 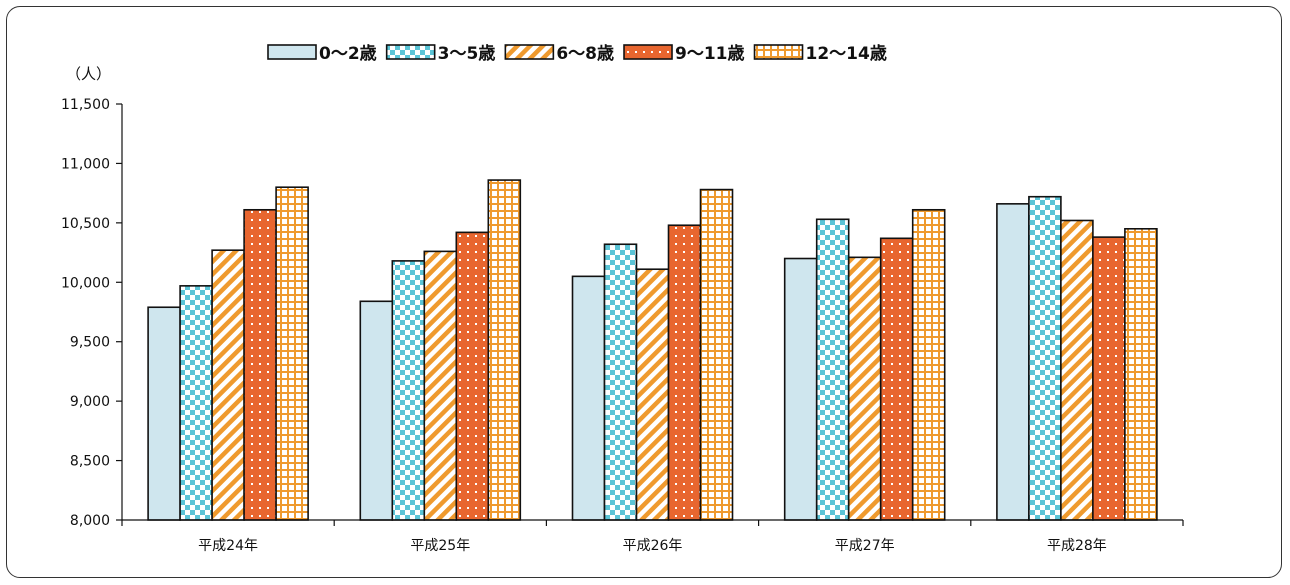 What do you see at coordinates (90, 402) in the screenshot?
I see `y-tick-label: 9,000` at bounding box center [90, 402].